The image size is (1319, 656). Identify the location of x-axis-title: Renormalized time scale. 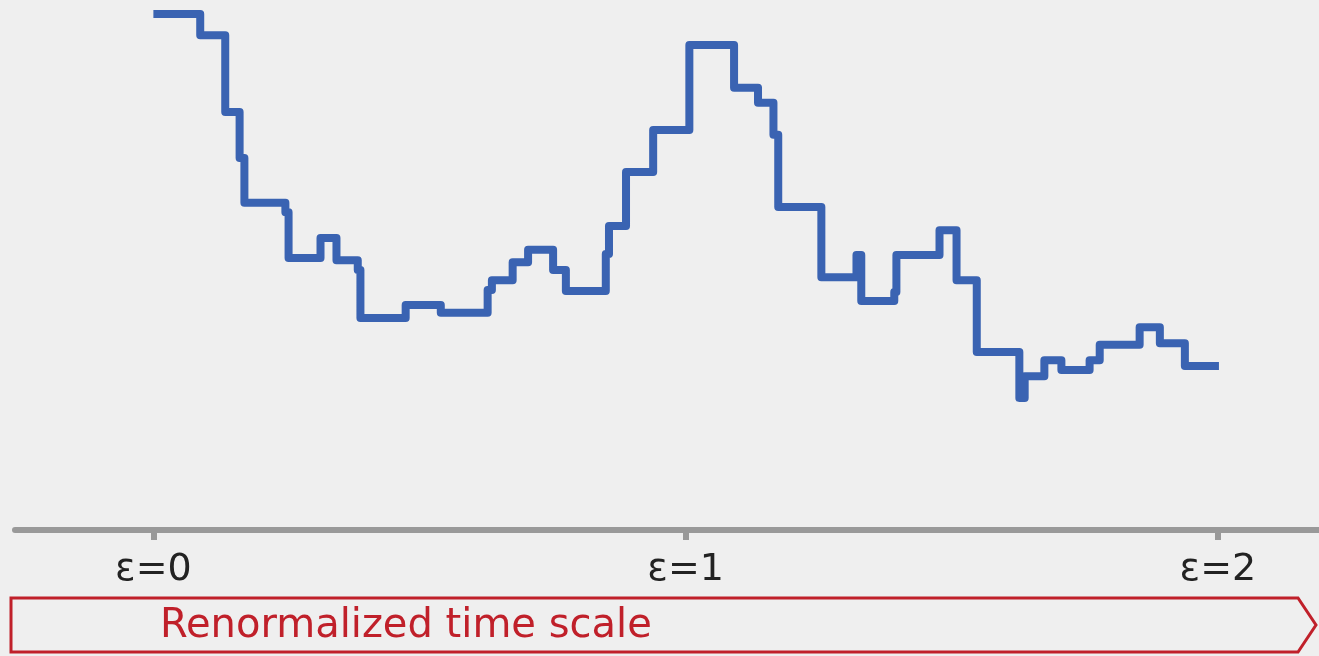
(406, 623).